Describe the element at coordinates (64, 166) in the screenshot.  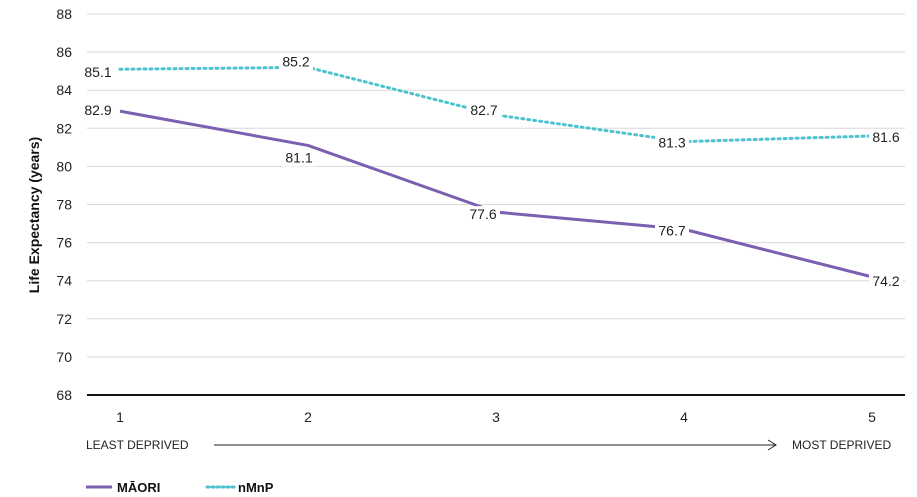
I see `y-tick-label: 80` at that location.